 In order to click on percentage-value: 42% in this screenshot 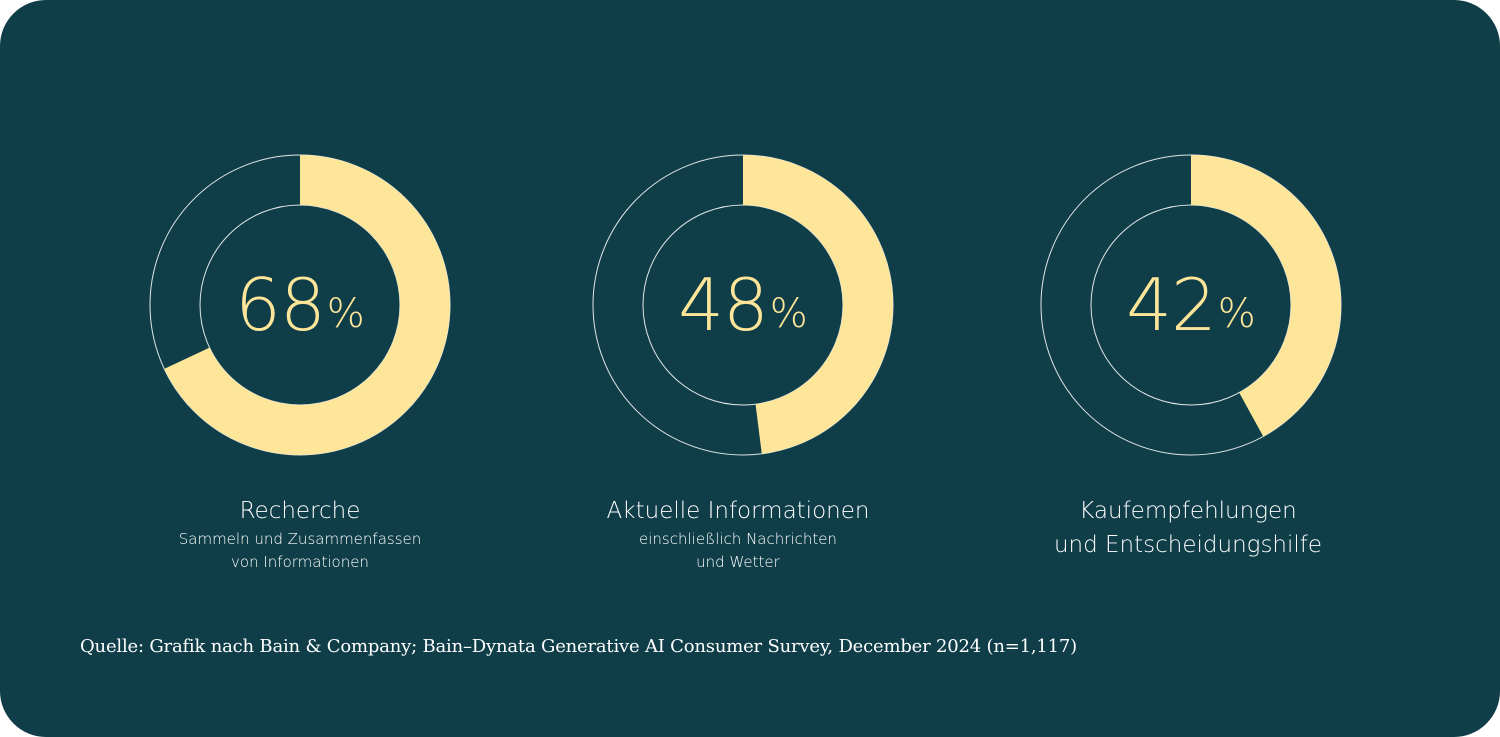, I will do `click(1191, 305)`.